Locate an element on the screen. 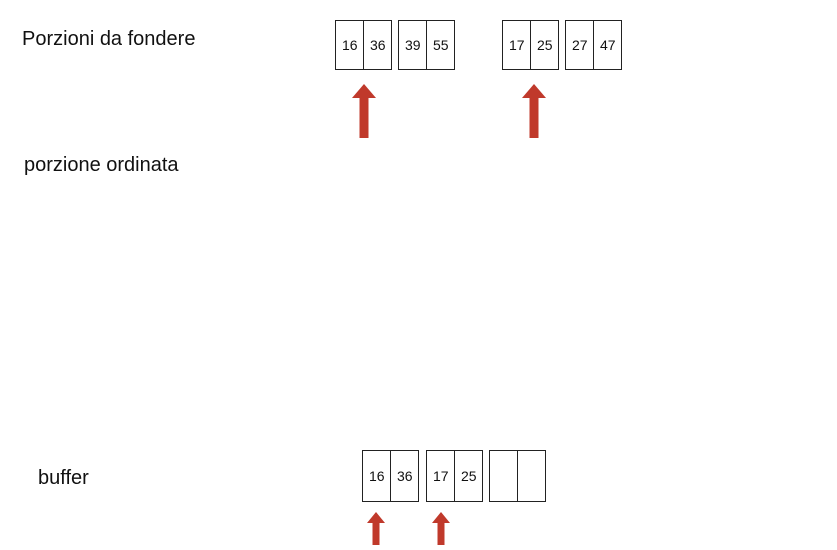  run-2-page-2: 27 47 is located at coordinates (593, 45).